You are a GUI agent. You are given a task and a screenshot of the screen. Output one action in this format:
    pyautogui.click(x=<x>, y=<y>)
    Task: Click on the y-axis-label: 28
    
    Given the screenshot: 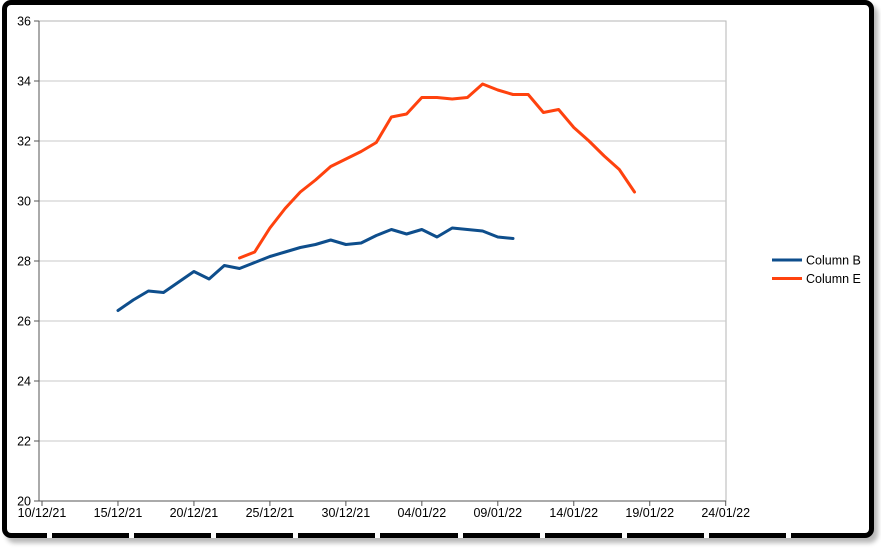 What is the action you would take?
    pyautogui.click(x=24, y=262)
    